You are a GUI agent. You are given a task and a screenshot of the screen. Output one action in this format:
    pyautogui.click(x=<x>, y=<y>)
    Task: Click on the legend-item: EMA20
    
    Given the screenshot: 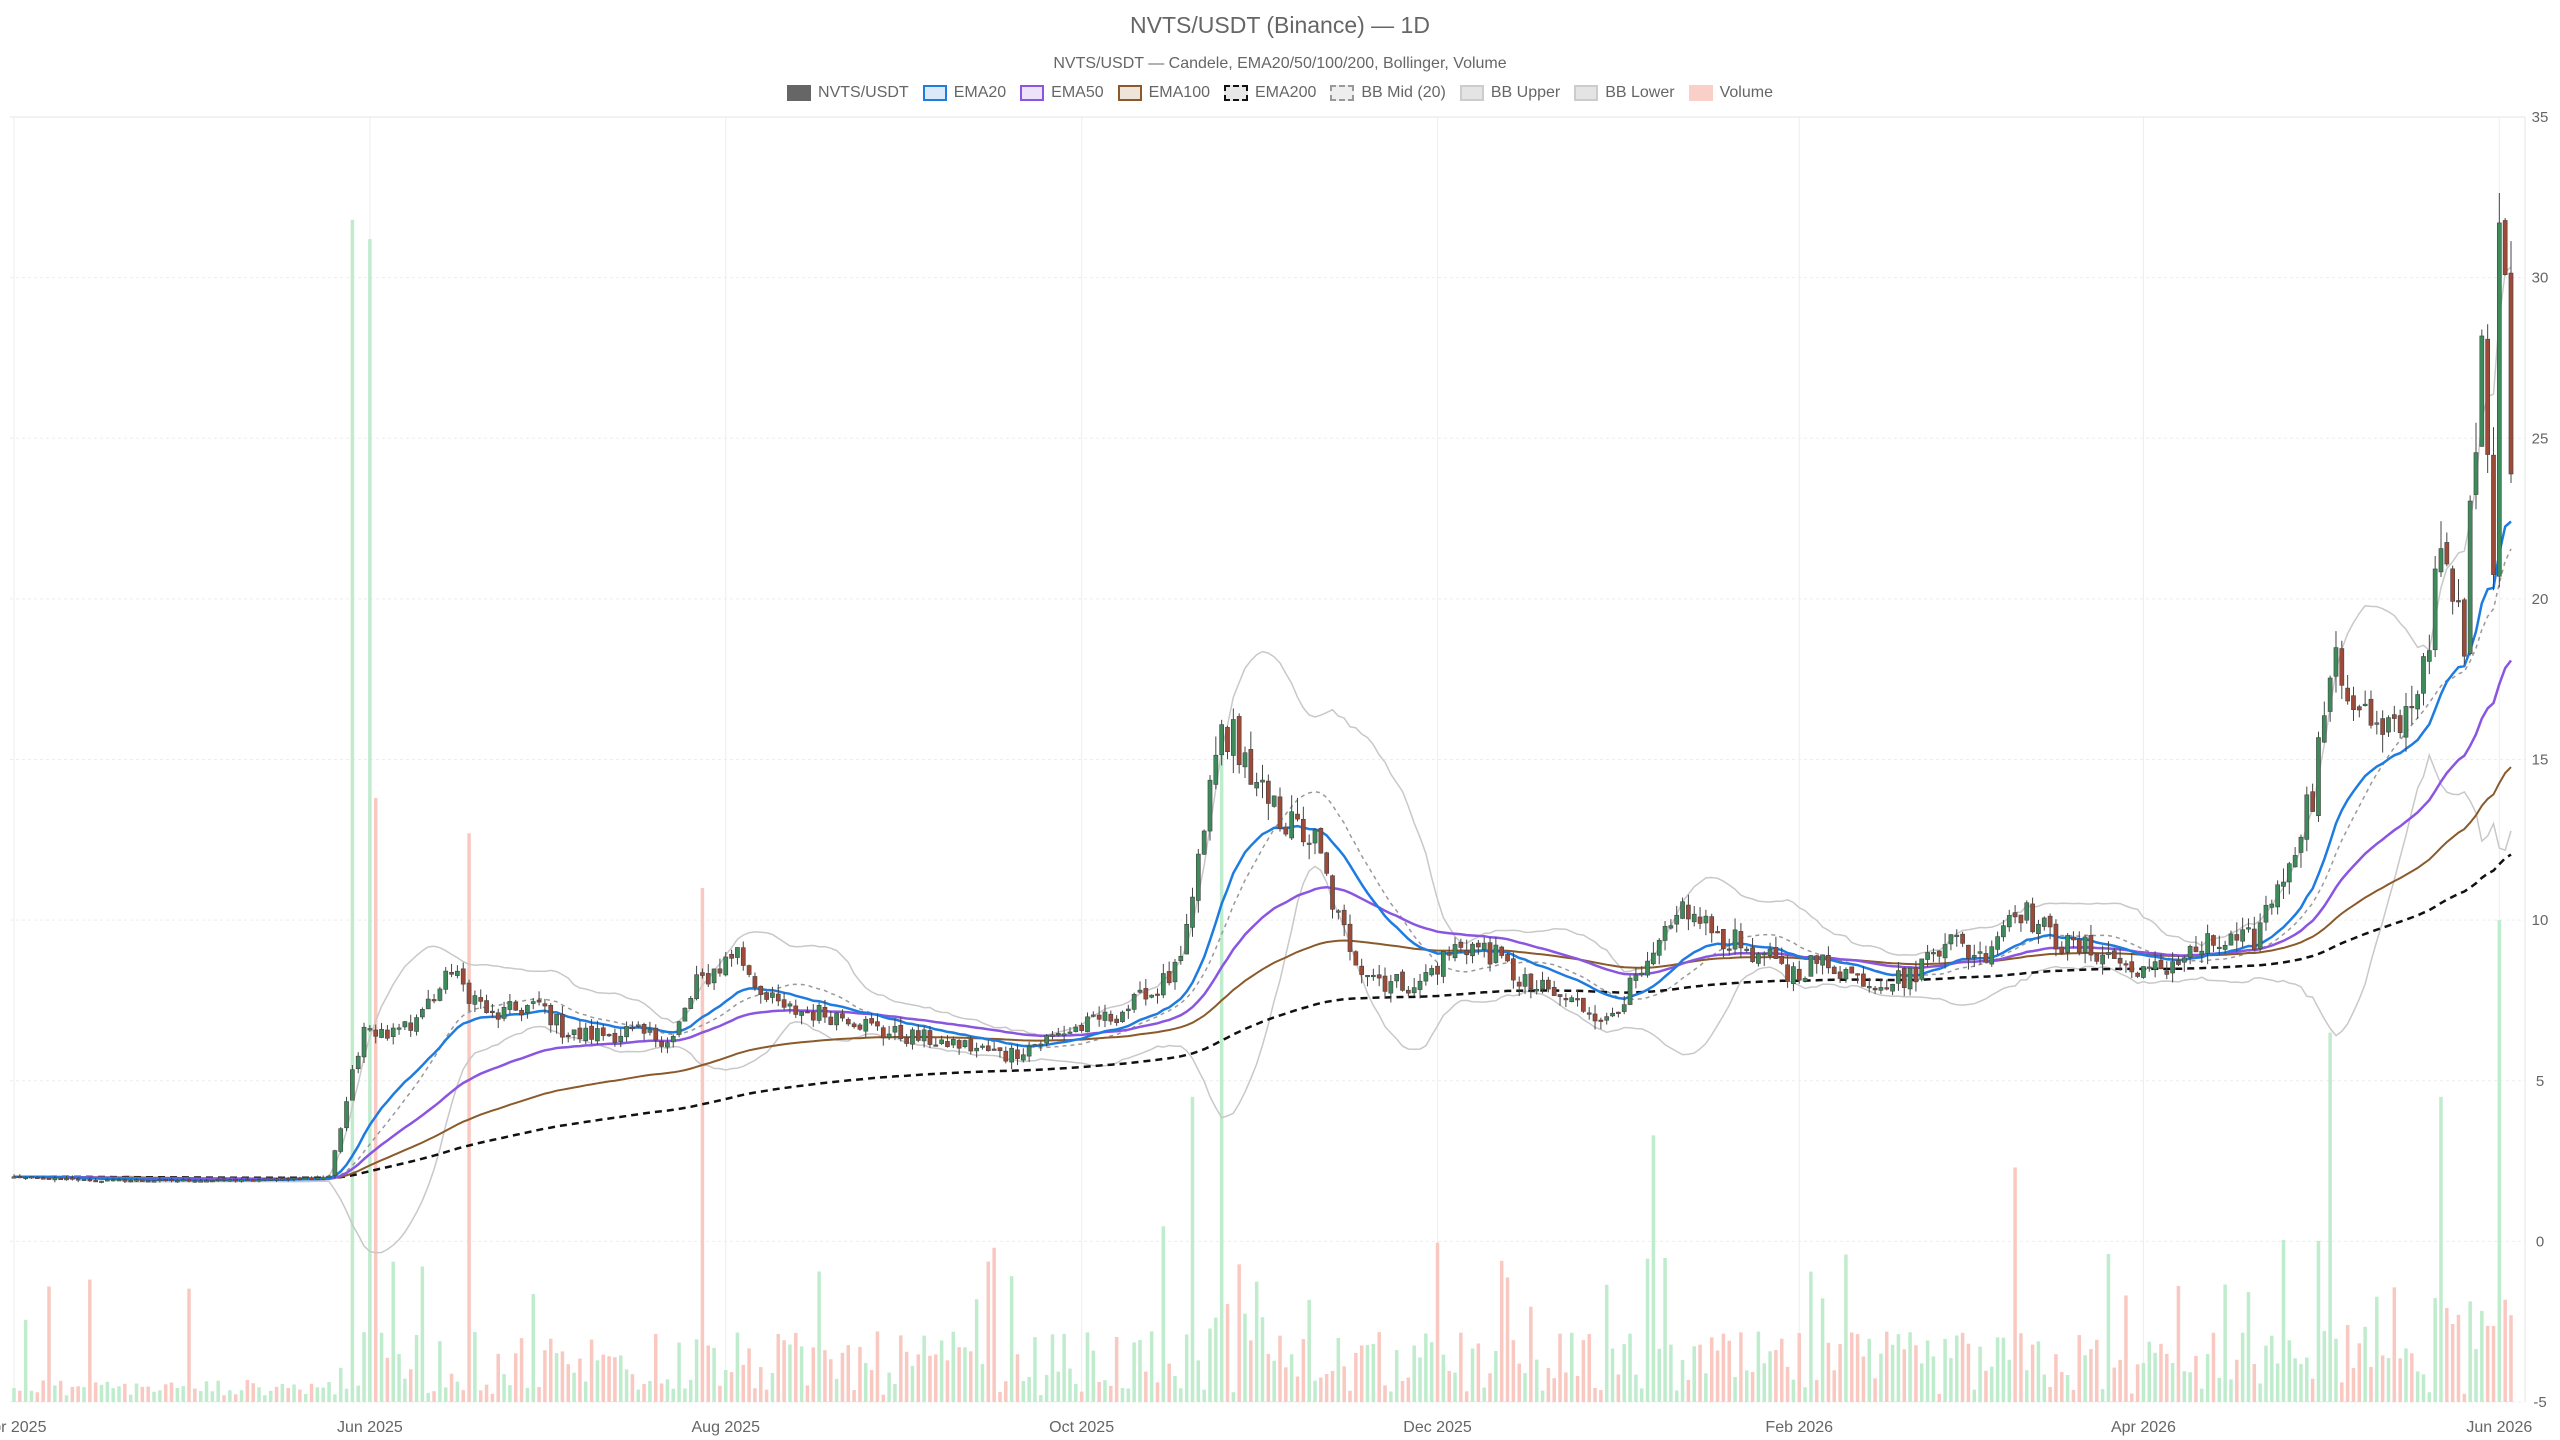 What is the action you would take?
    pyautogui.click(x=964, y=93)
    